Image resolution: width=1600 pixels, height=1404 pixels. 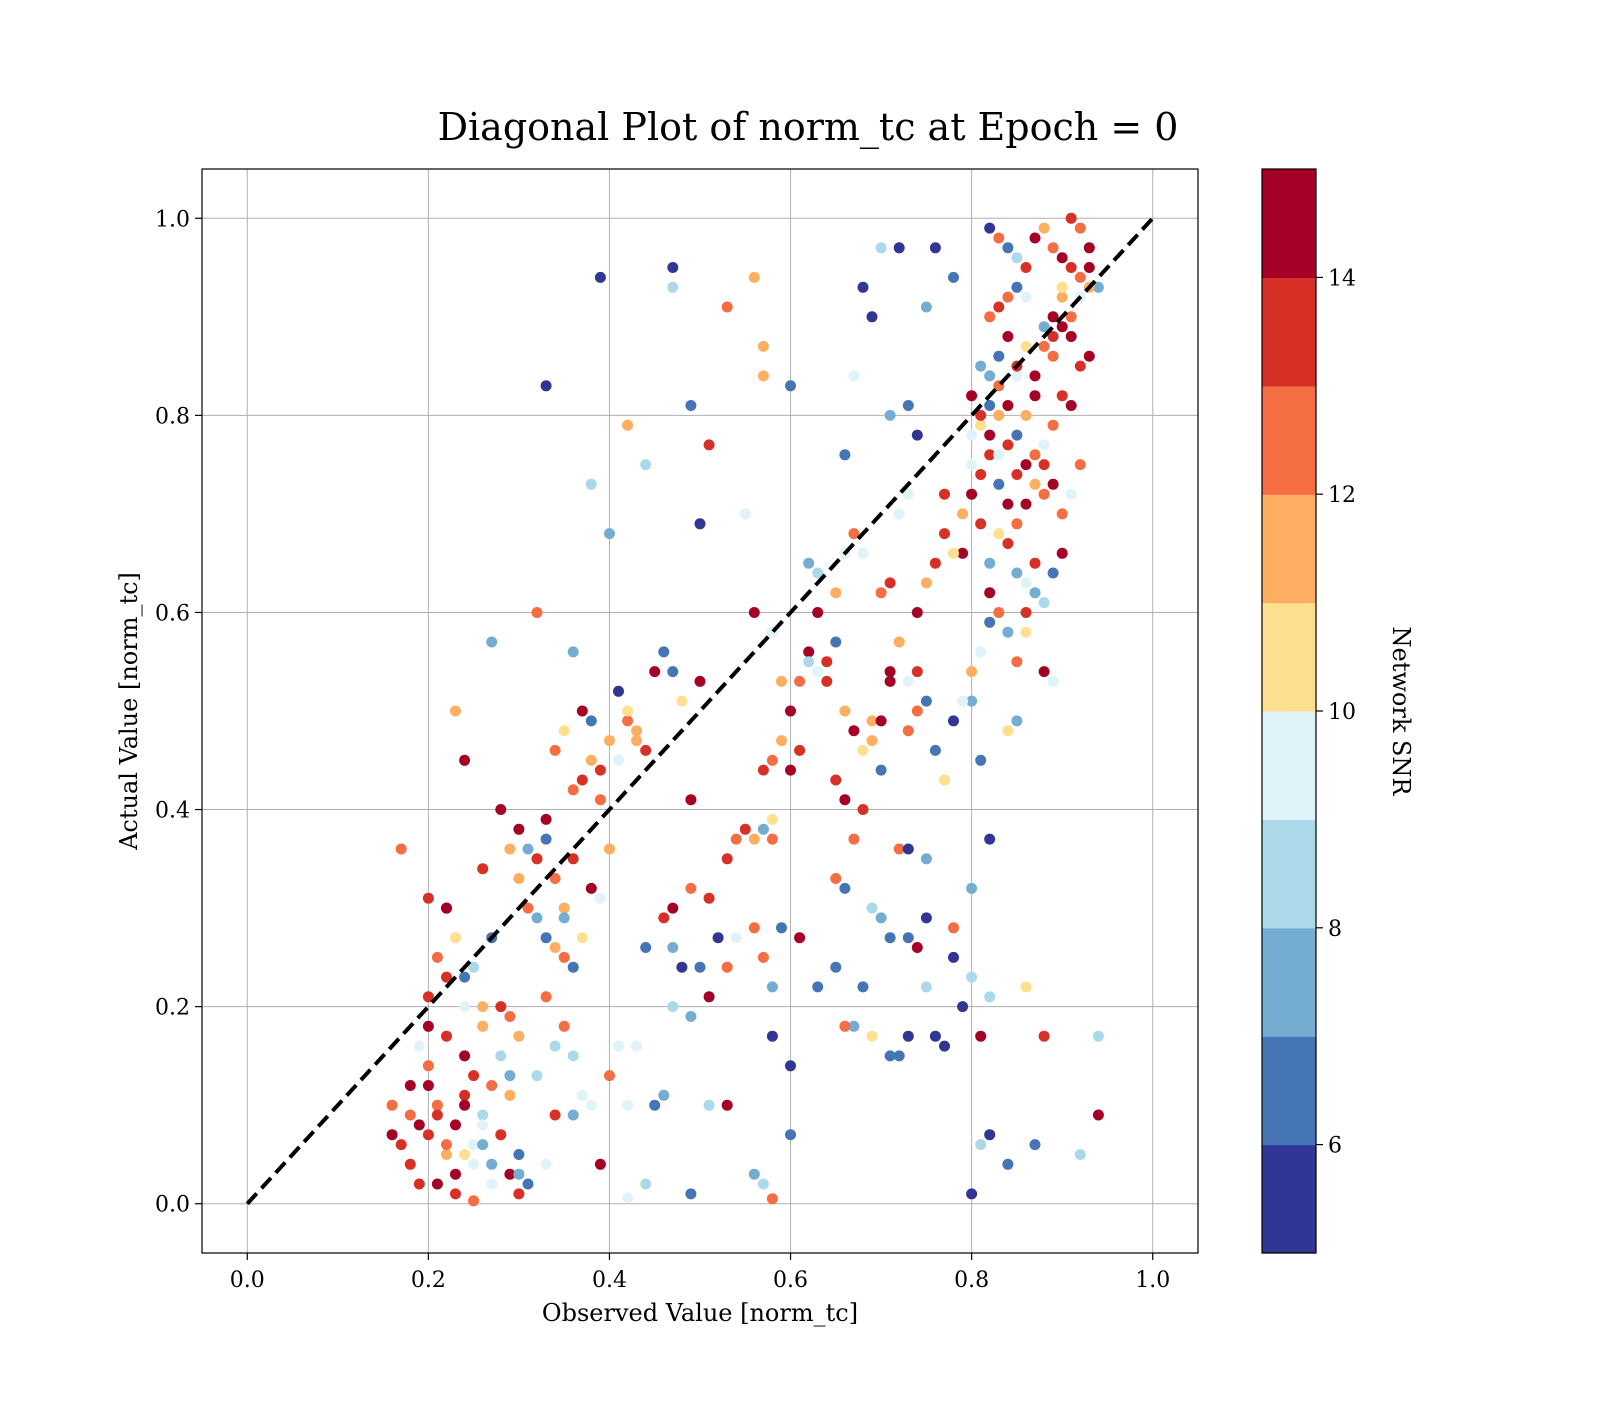 I want to click on x-axis-label: Observed Value [norm_tc], so click(x=700, y=1313).